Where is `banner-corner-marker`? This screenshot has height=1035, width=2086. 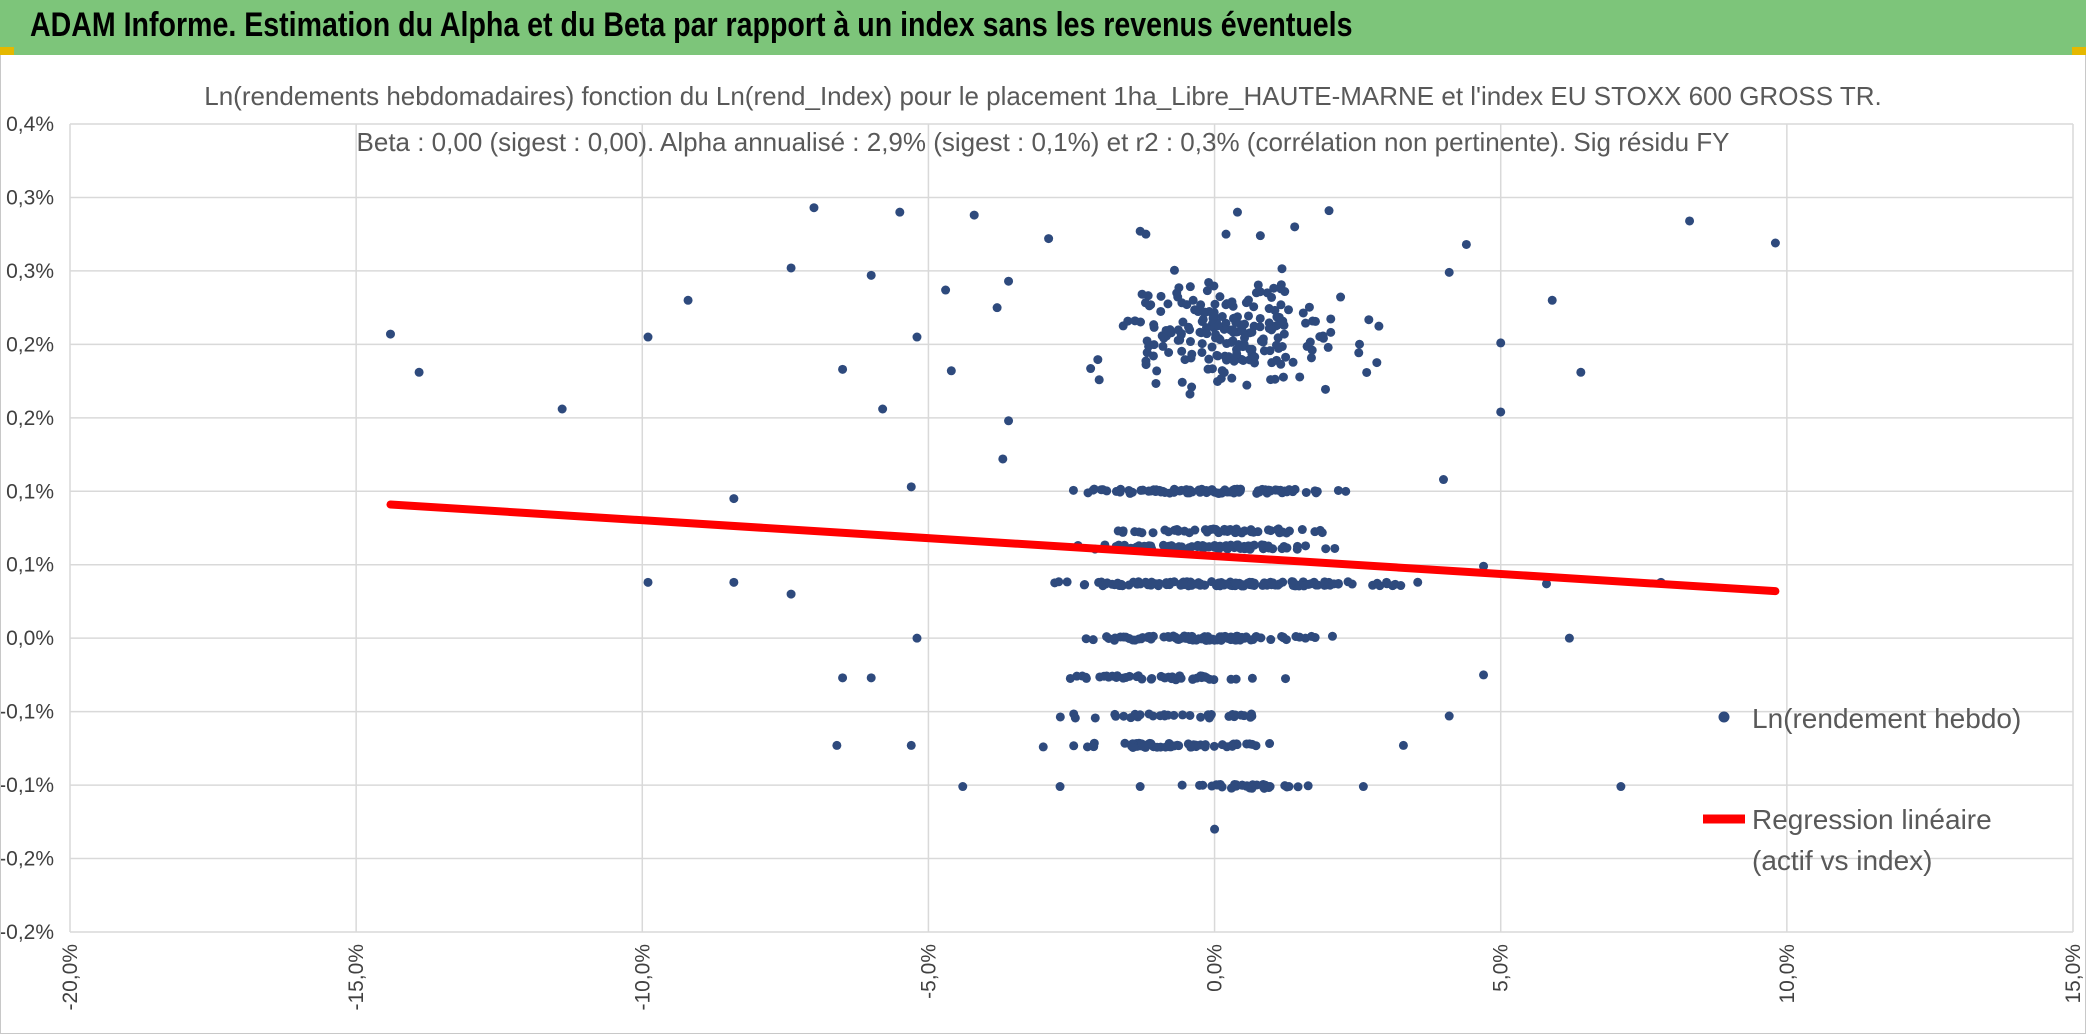 banner-corner-marker is located at coordinates (7, 51).